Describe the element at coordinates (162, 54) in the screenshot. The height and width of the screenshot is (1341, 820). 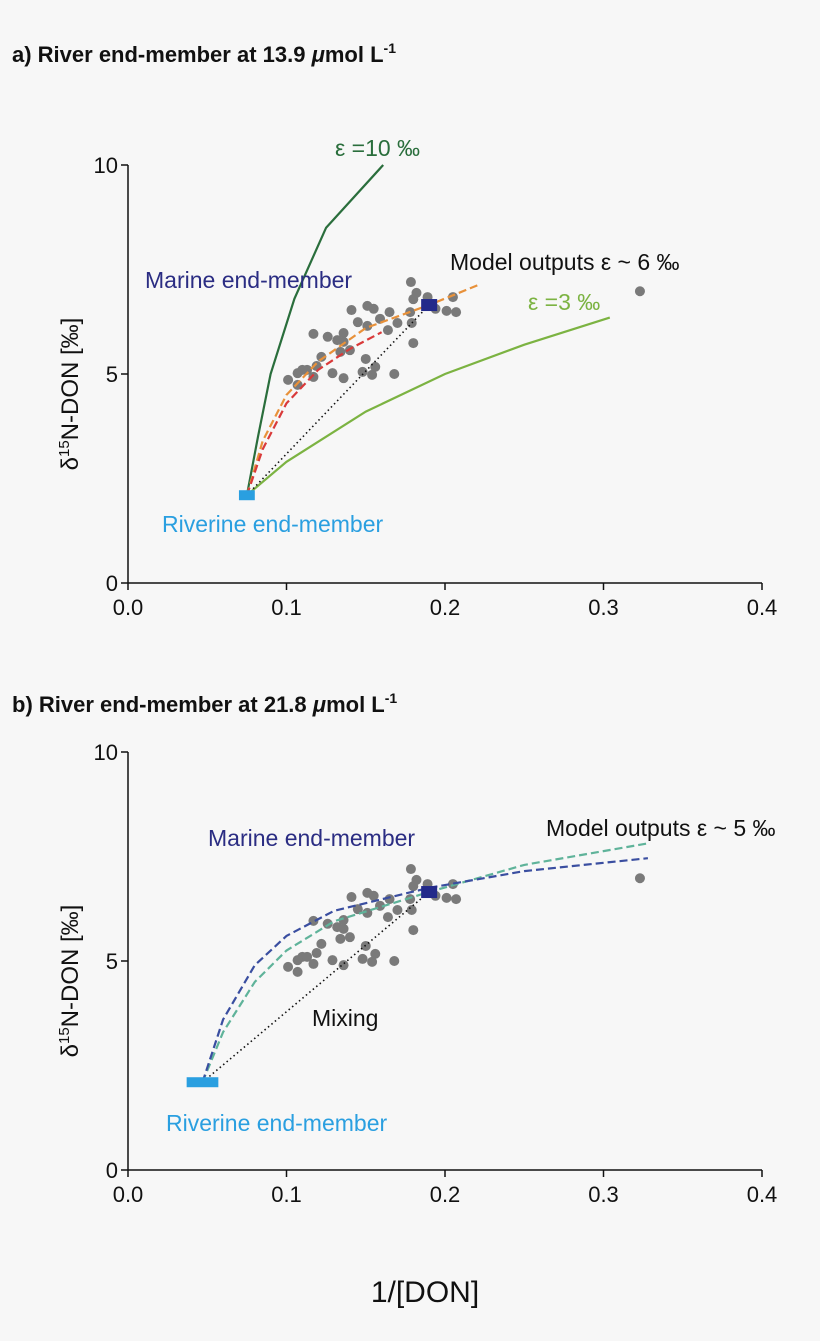
I see `title-main: a) River end-member at 13.9` at that location.